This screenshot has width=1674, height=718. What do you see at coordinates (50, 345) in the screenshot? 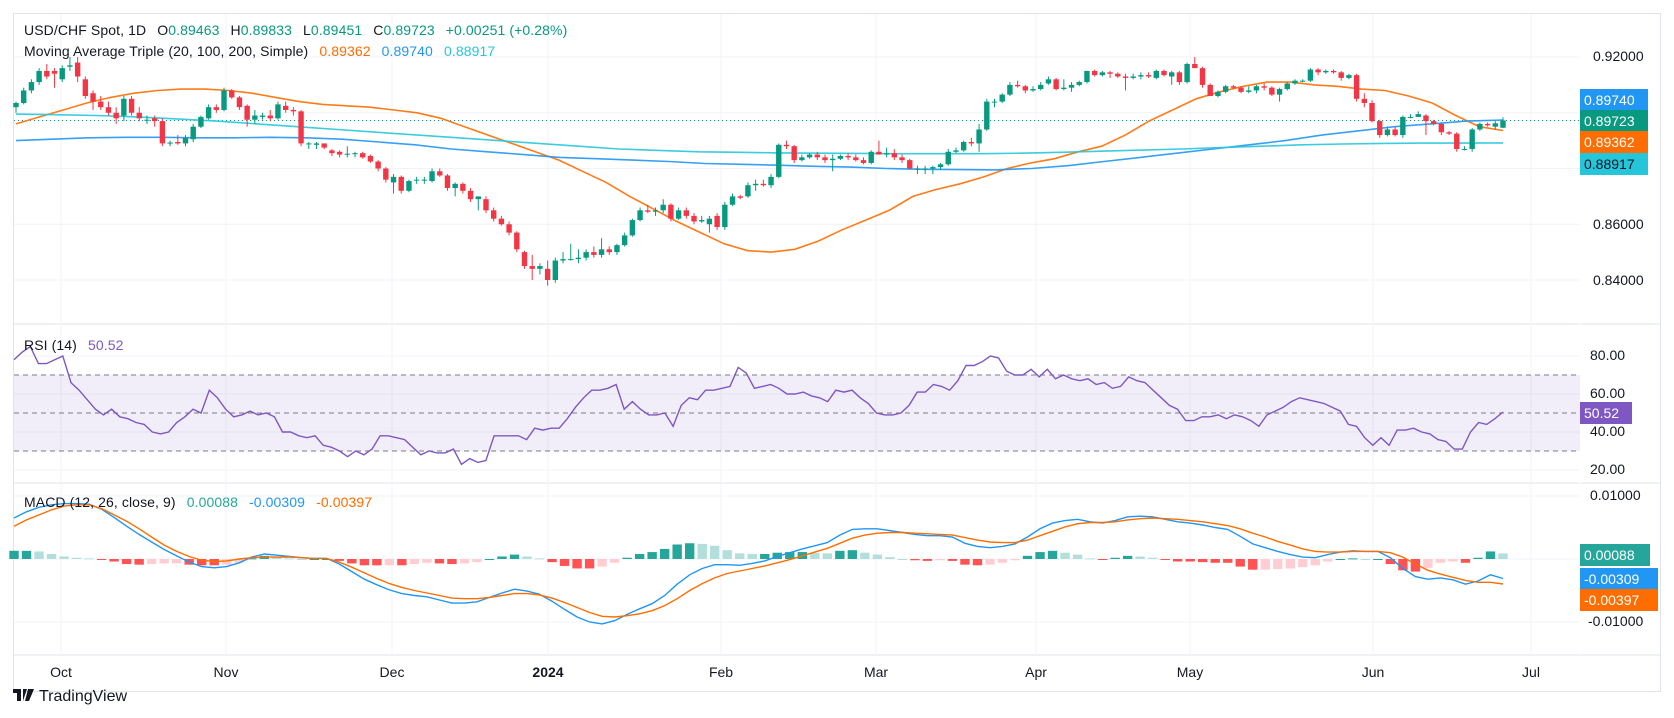
I see `rsi-legend-label: RSI (14)` at bounding box center [50, 345].